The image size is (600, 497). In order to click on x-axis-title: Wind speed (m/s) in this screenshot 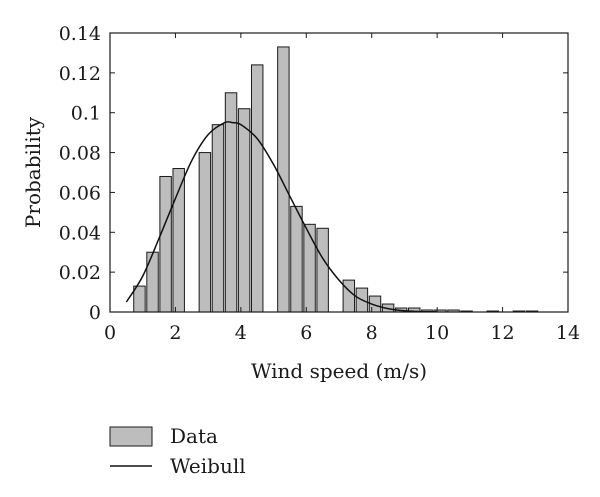, I will do `click(339, 371)`.